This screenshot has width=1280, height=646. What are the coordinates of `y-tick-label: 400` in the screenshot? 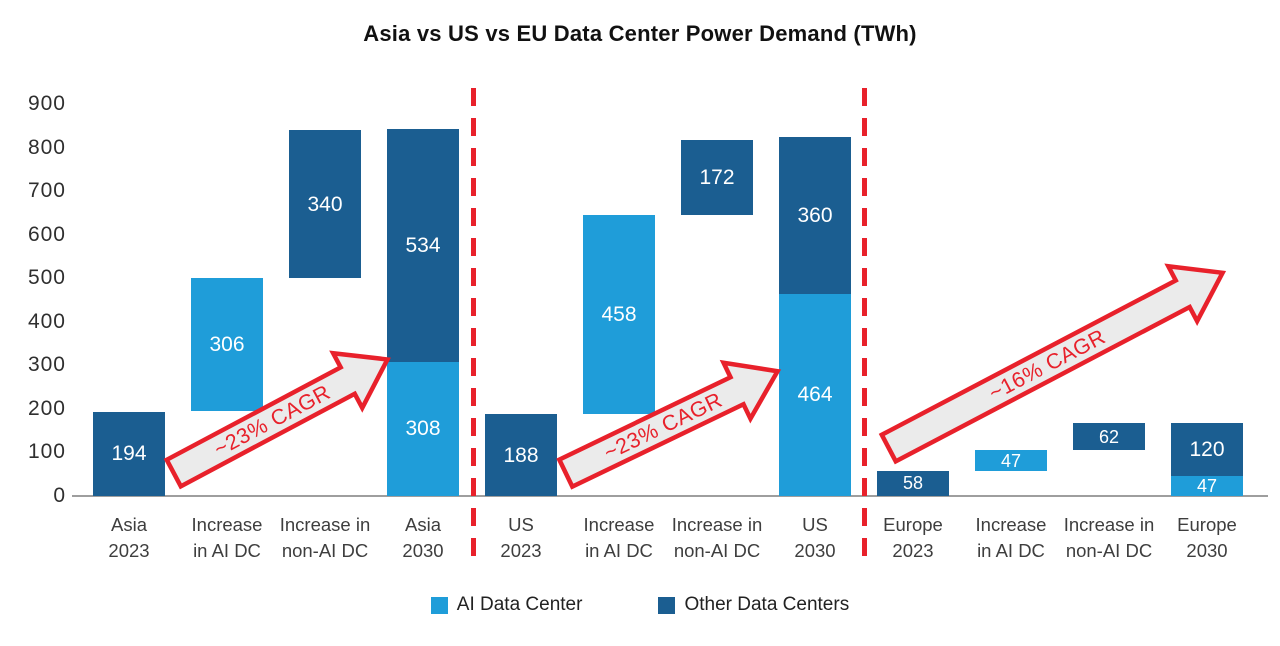 It's located at (46, 321).